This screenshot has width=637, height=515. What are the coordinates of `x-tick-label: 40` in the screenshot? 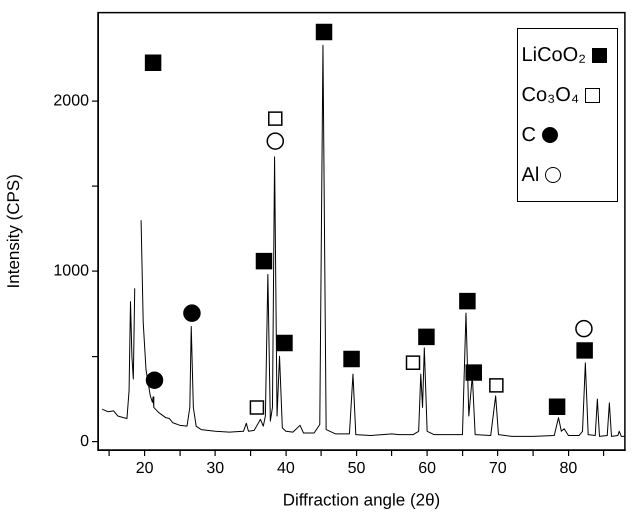 It's located at (285, 469).